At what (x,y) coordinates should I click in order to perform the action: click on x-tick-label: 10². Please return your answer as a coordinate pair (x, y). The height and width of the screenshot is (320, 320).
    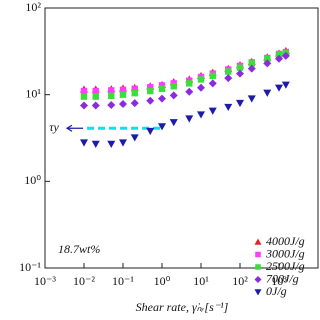
    Looking at the image, I should click on (240, 281).